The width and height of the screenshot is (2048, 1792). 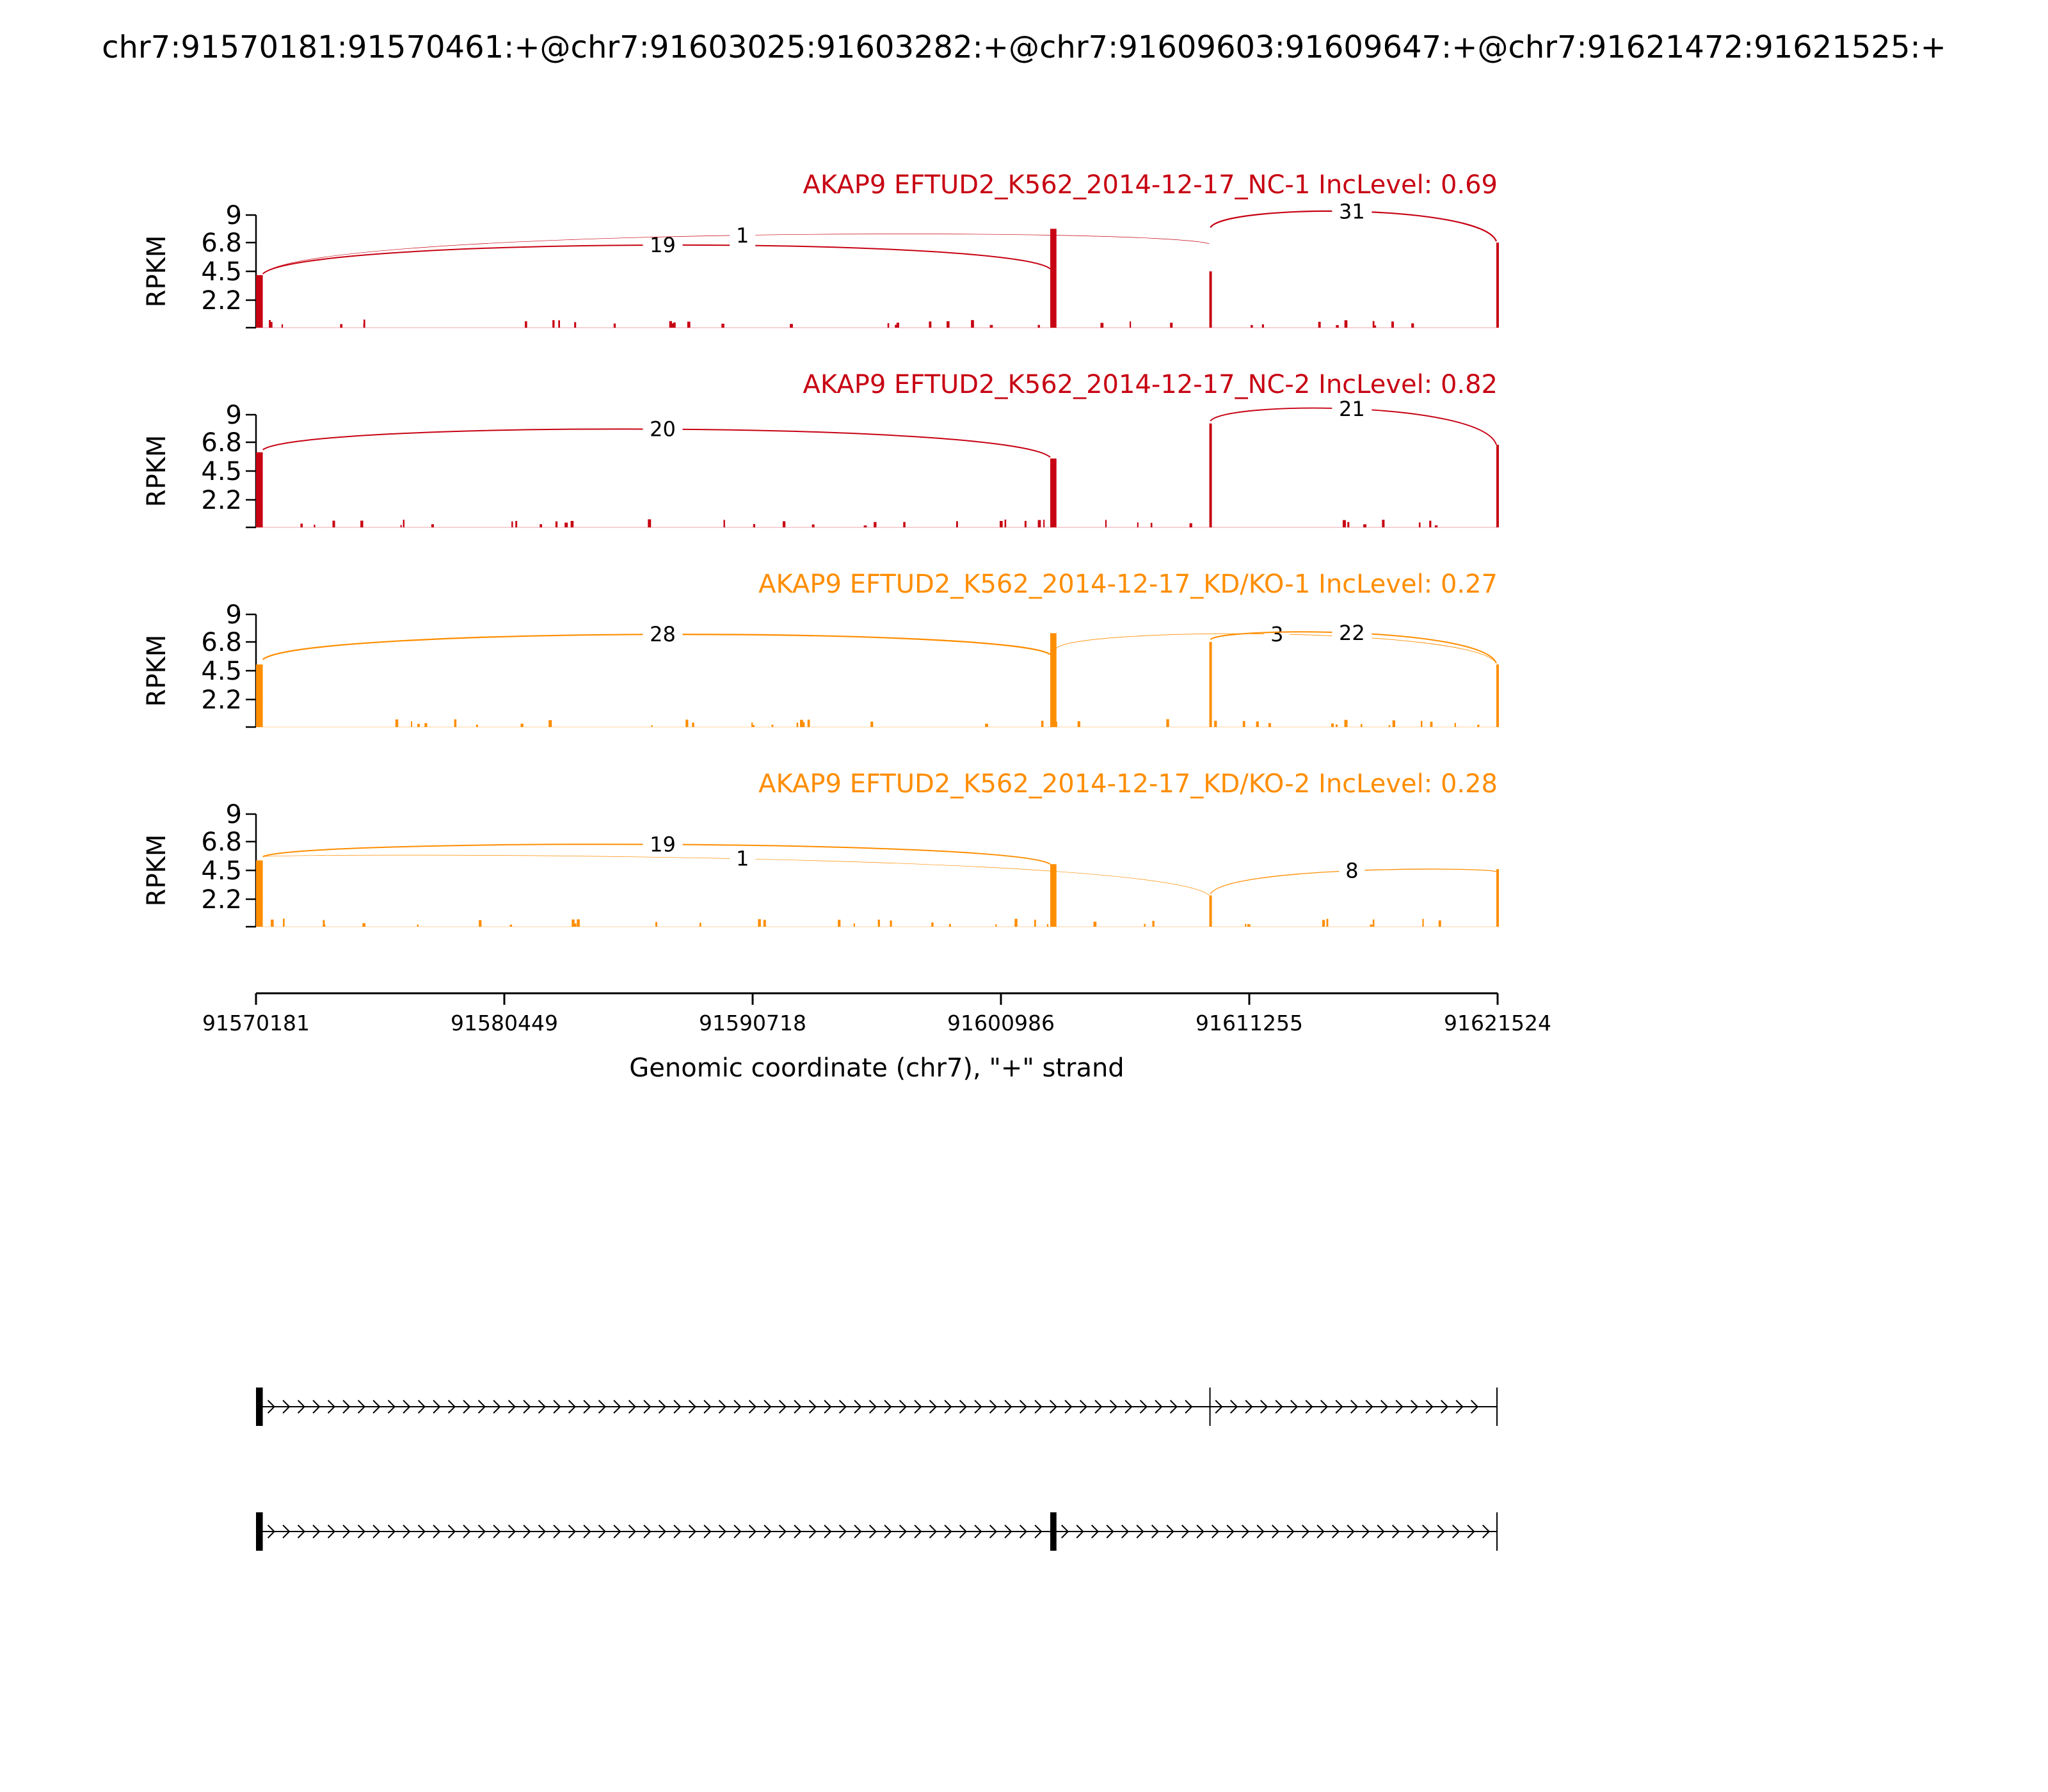 What do you see at coordinates (663, 634) in the screenshot?
I see `junction-count-label: 28` at bounding box center [663, 634].